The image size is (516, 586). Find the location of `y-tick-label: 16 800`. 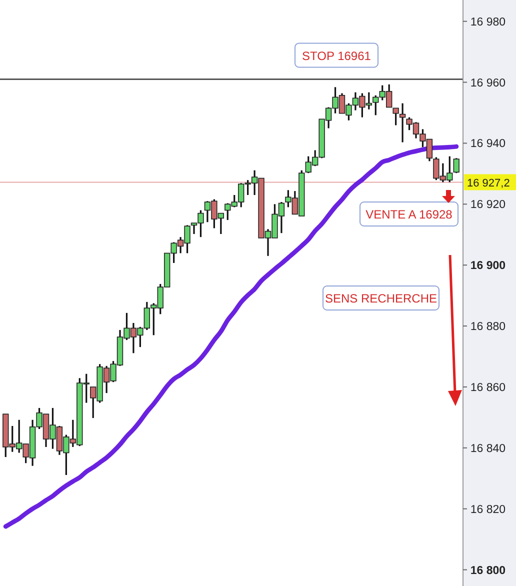

y-tick-label: 16 800 is located at coordinates (488, 570).